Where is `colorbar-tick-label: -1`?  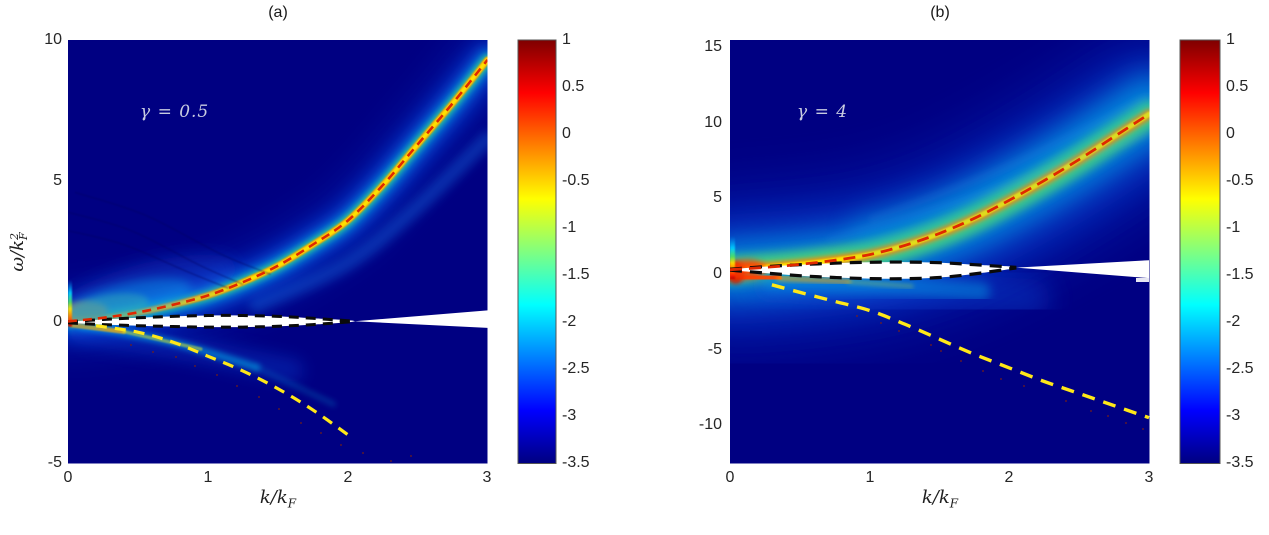
colorbar-tick-label: -1 is located at coordinates (569, 227).